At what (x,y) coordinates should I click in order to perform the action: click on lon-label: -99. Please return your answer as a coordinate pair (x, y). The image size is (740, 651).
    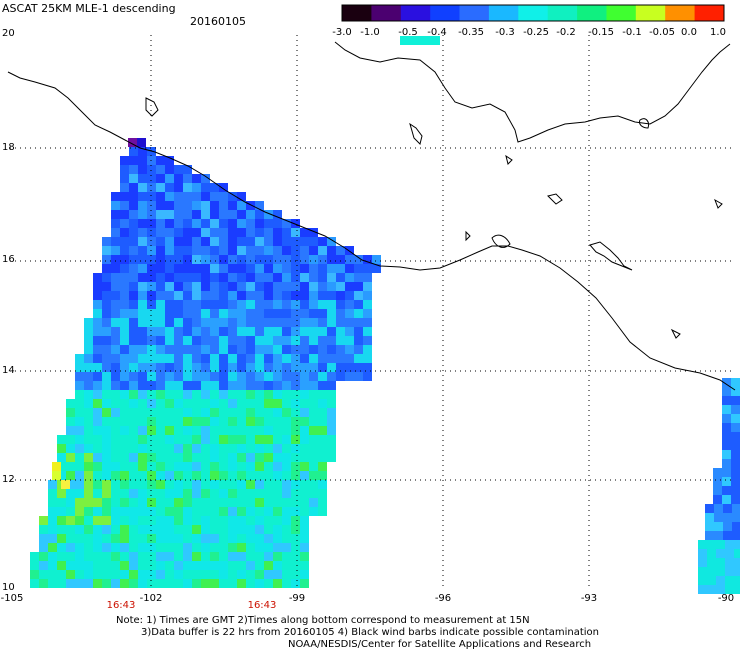
    Looking at the image, I should click on (297, 598).